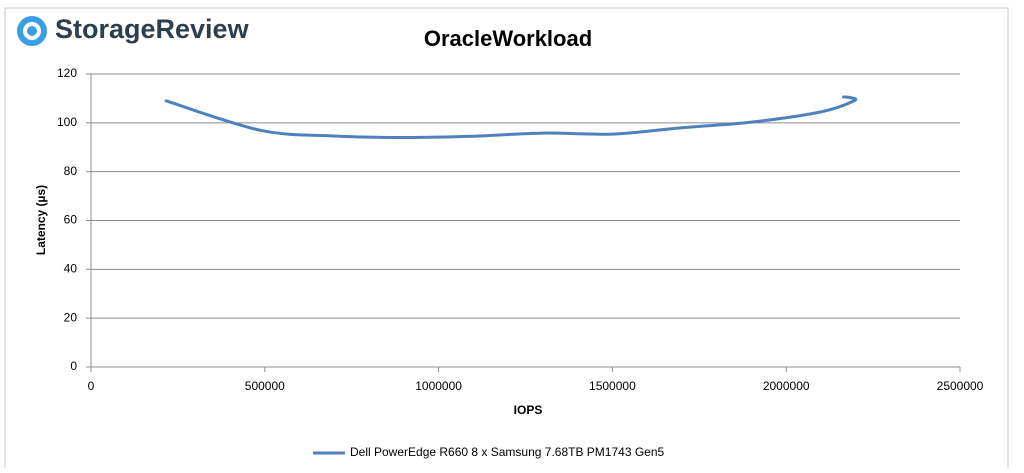  I want to click on logo-text: StorageReview, so click(152, 29).